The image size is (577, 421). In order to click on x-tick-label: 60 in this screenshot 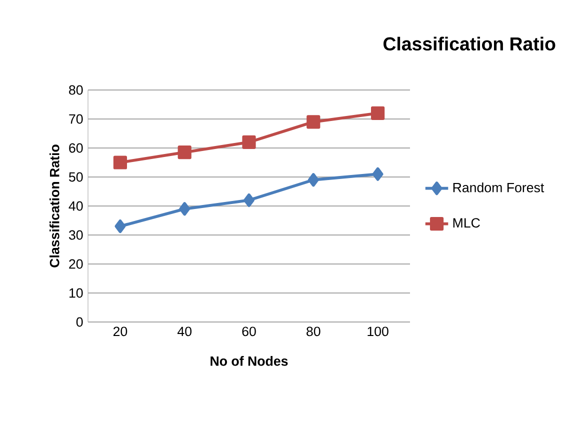, I will do `click(249, 331)`.